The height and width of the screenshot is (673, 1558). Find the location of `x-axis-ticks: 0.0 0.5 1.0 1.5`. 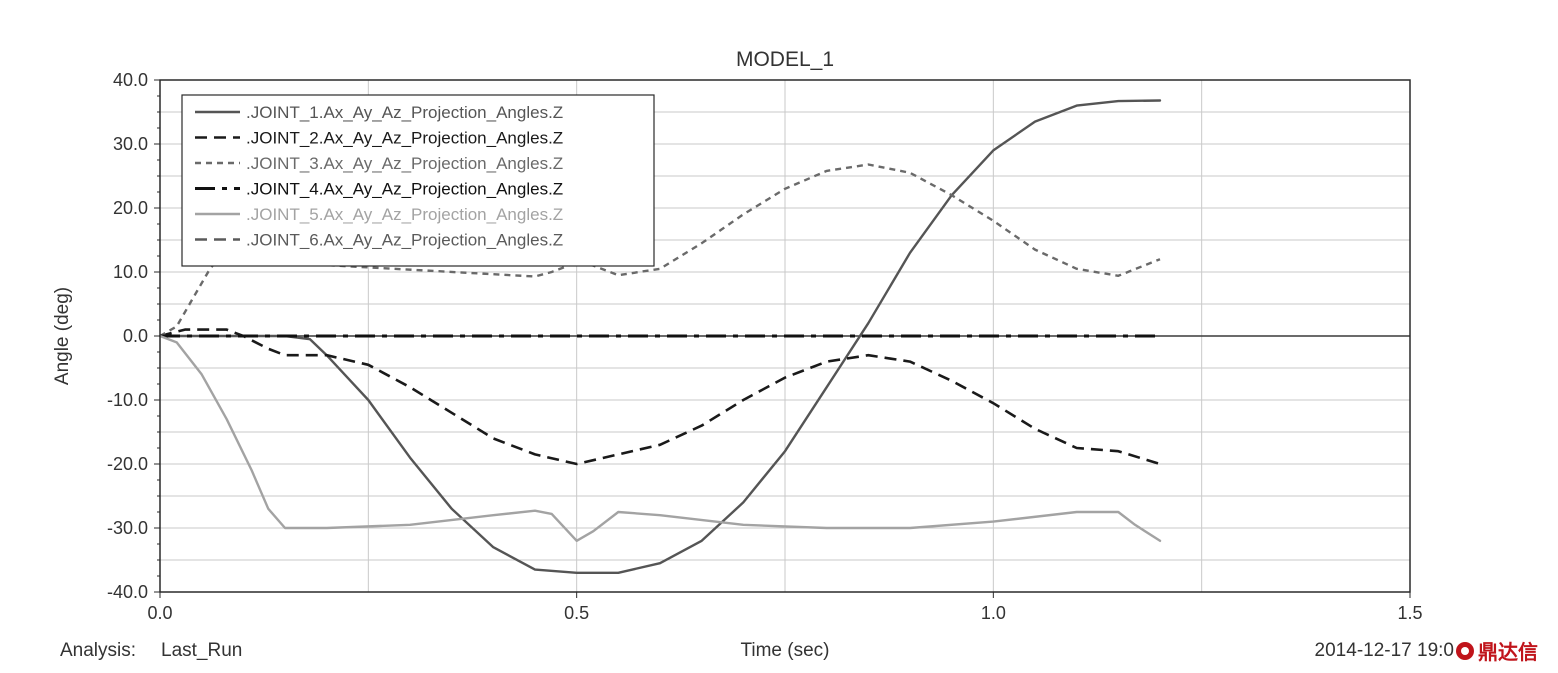

x-axis-ticks: 0.0 0.5 1.0 1.5 is located at coordinates (785, 607).